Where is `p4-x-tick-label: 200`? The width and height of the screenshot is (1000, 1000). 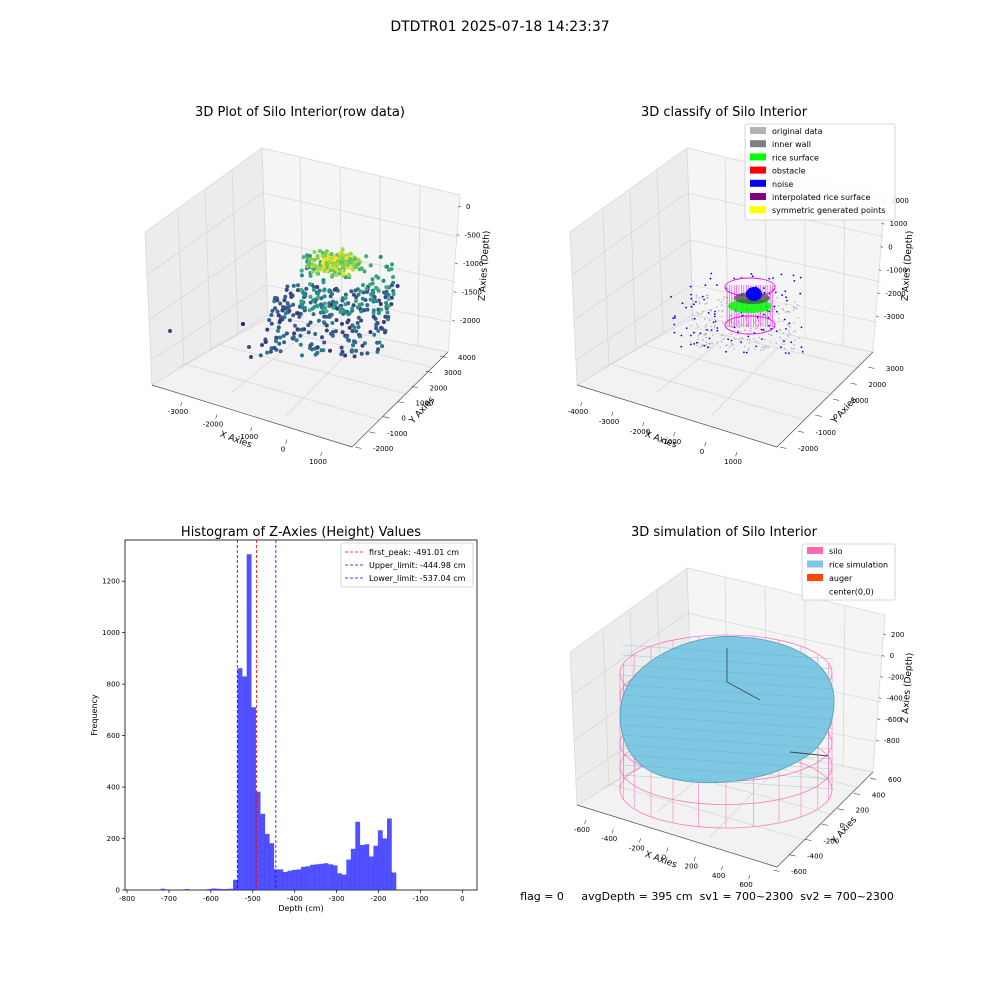
p4-x-tick-label: 200 is located at coordinates (691, 867).